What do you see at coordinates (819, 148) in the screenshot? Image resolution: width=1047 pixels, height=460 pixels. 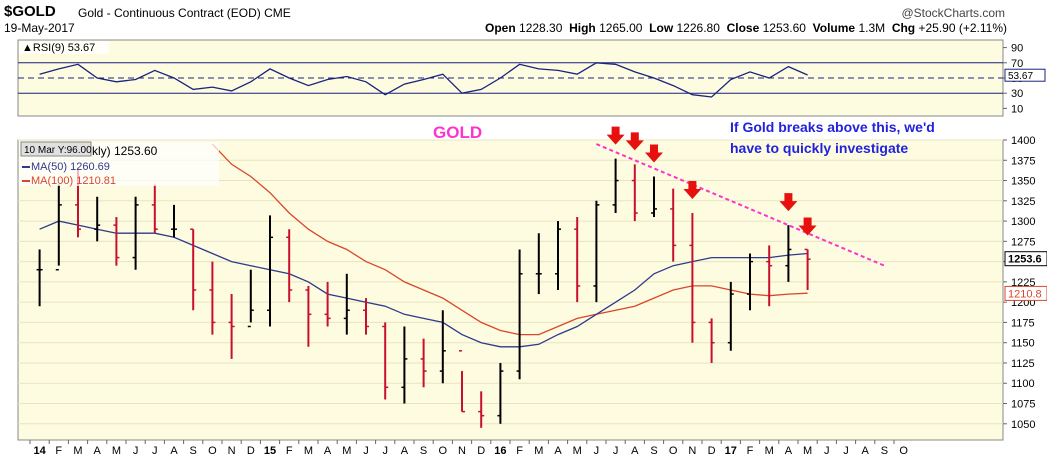 I see `annotation-line-2: have to quickly investigate` at bounding box center [819, 148].